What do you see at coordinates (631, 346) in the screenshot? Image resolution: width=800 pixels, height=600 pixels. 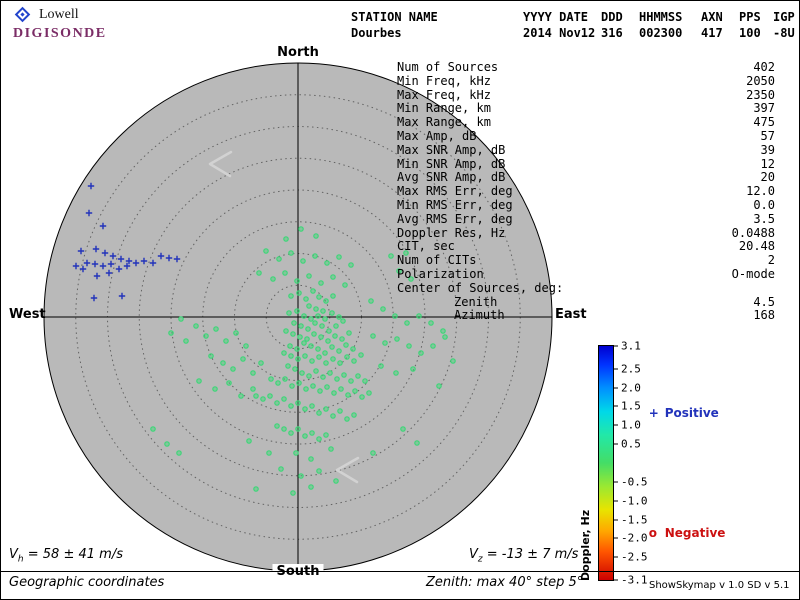 I see `colorbar-tick-label: 3.1` at bounding box center [631, 346].